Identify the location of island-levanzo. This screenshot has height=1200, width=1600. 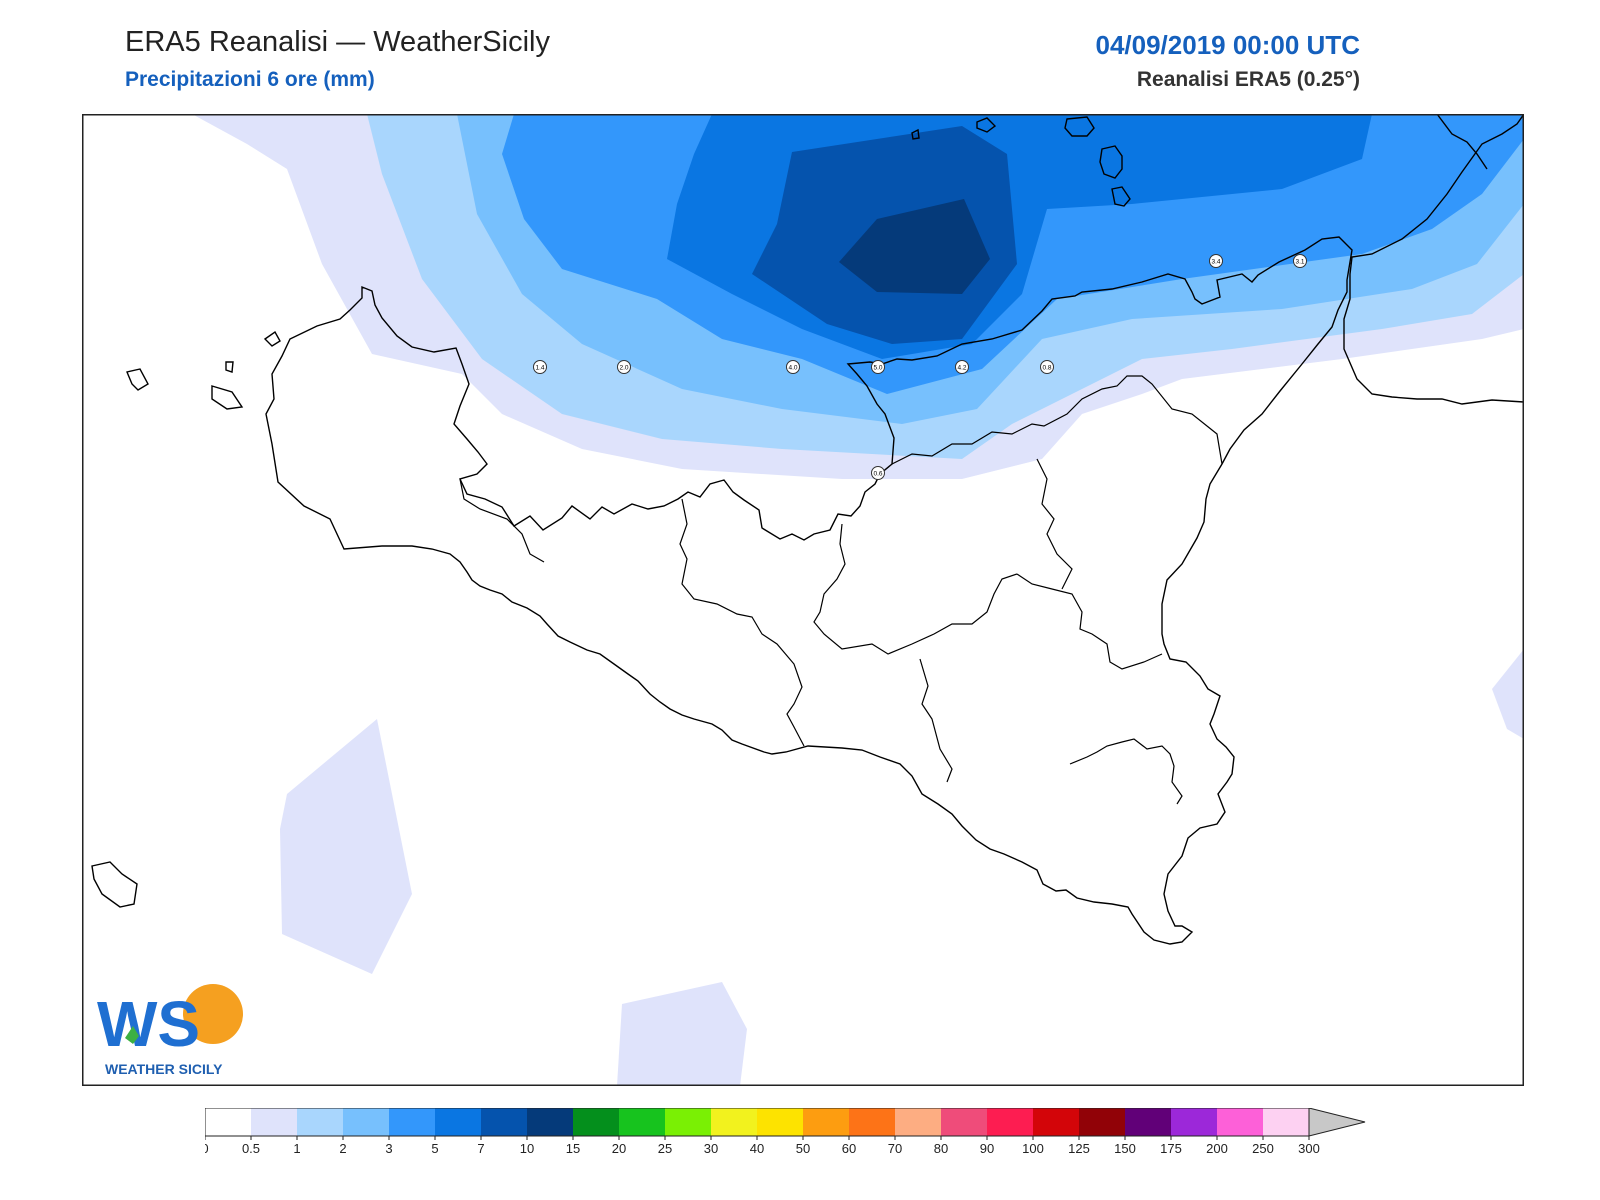
(227, 397).